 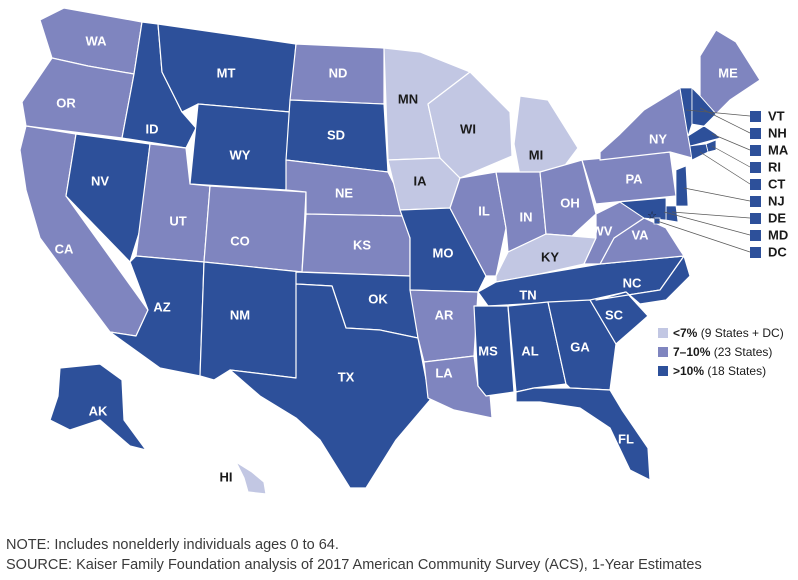 What do you see at coordinates (774, 166) in the screenshot?
I see `callout-label-ri: RI` at bounding box center [774, 166].